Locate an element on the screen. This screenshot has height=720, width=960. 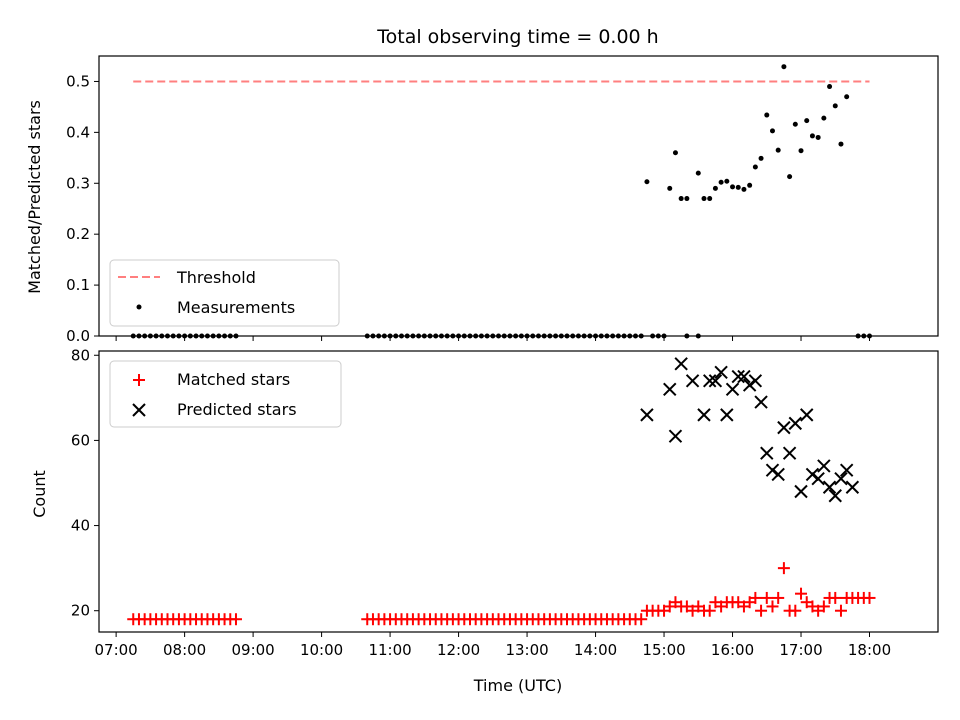
top-legend: Threshold Measurements is located at coordinates (224, 293).